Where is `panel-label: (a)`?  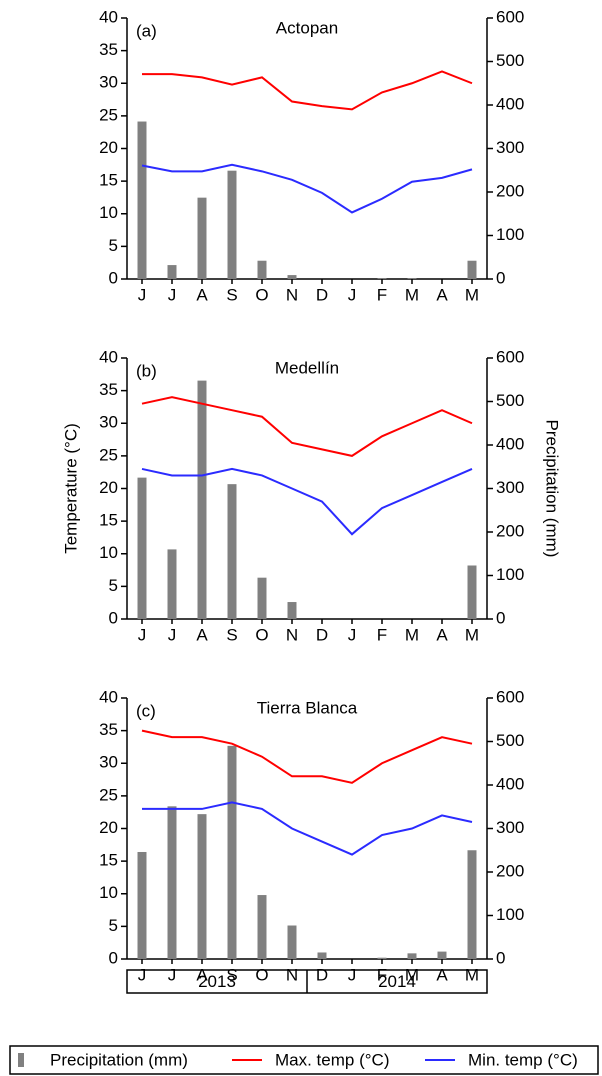 panel-label: (a) is located at coordinates (146, 30).